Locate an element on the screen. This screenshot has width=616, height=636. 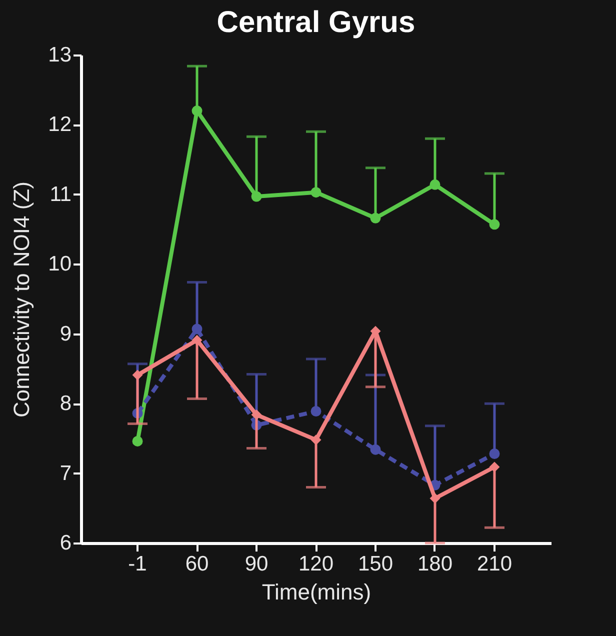
x-tick-label: -1 is located at coordinates (137, 564).